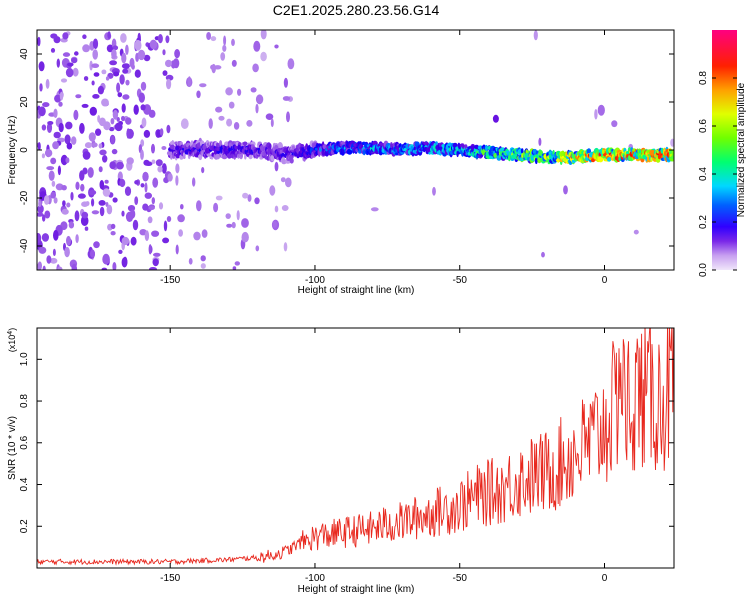  I want to click on x-tick-label: -150, so click(170, 280).